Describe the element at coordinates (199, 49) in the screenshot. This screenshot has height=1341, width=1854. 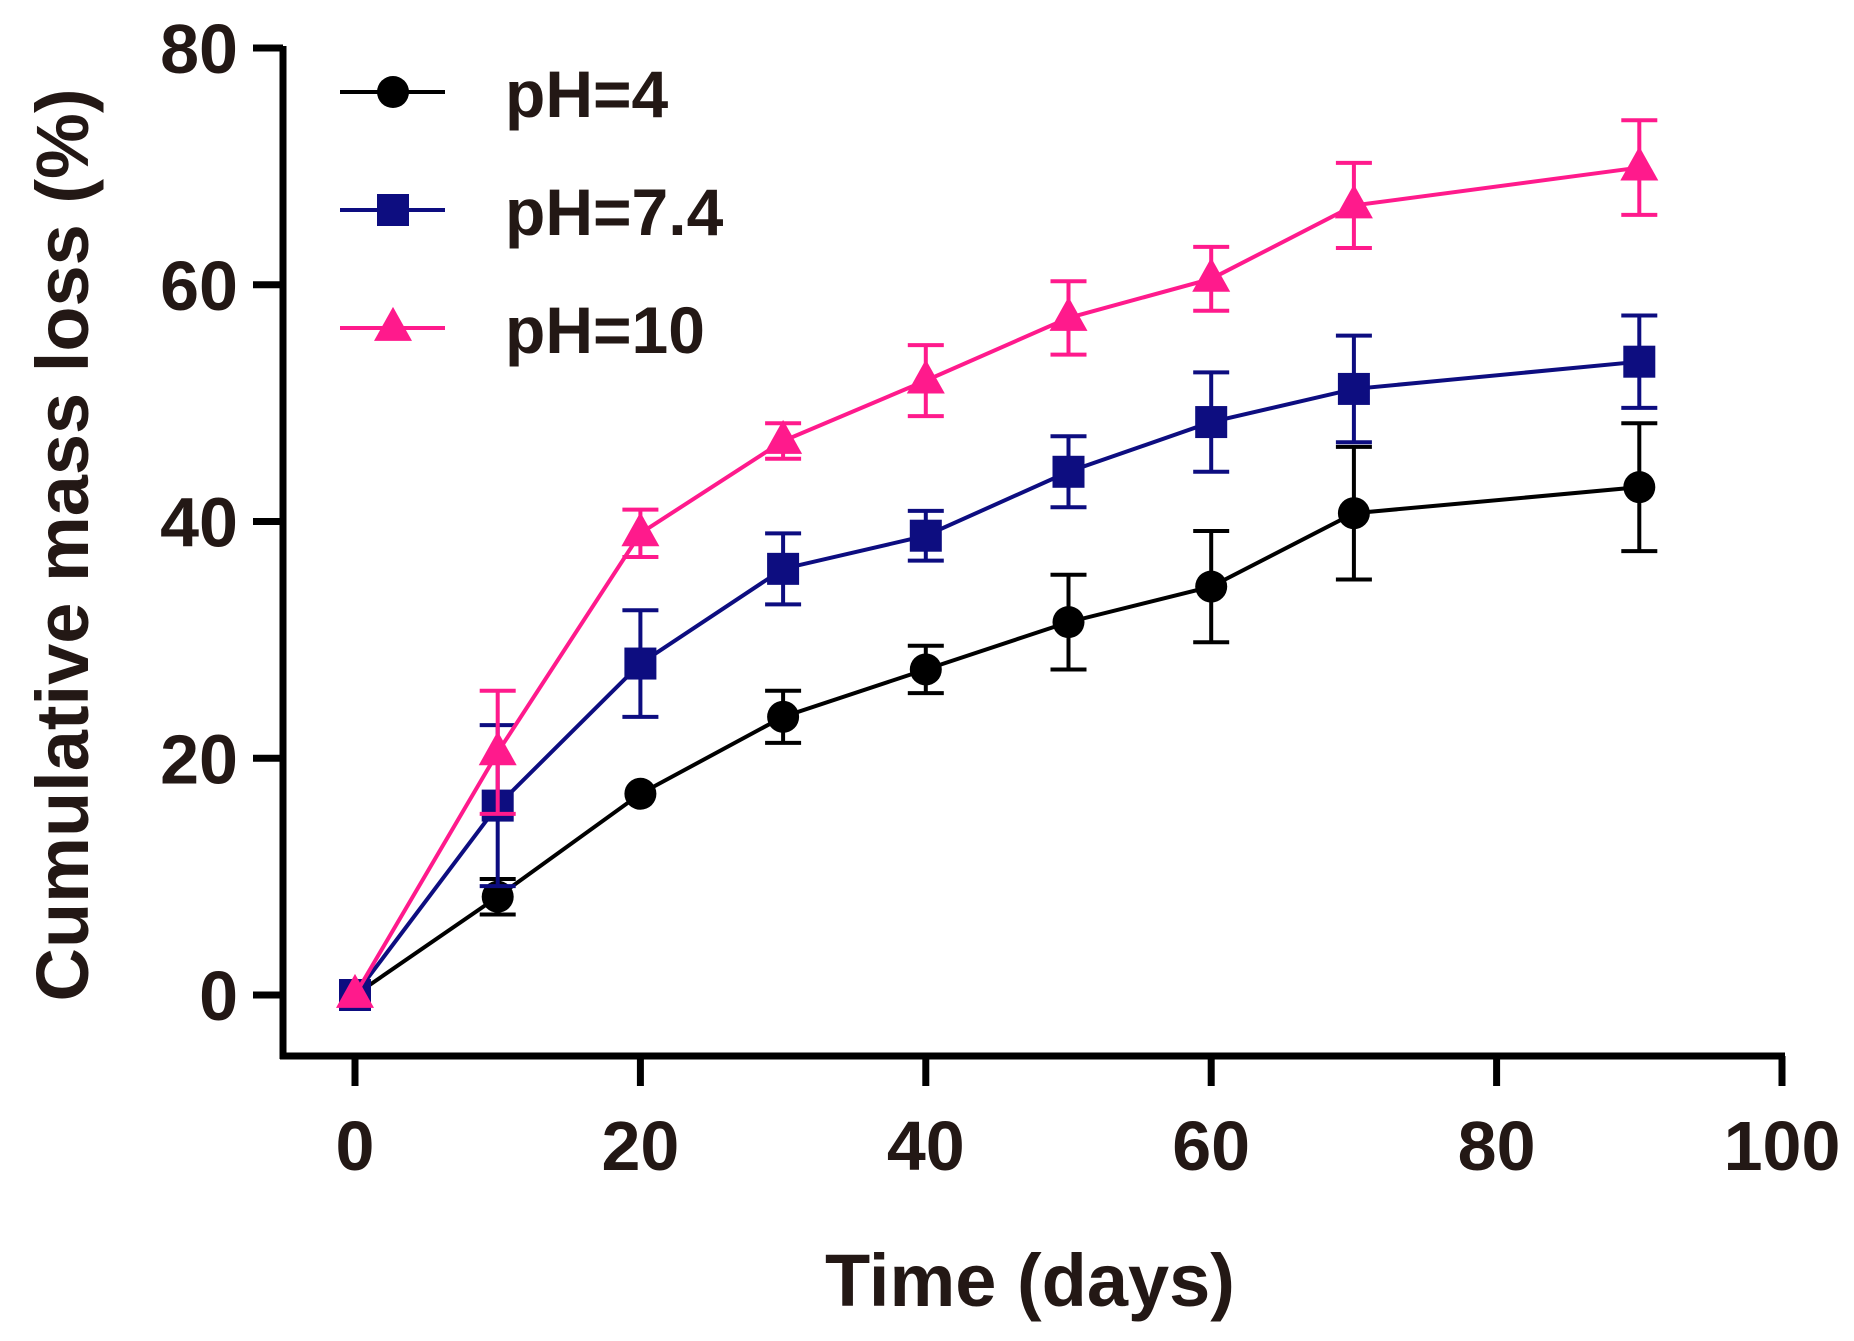
I see `y-tick-label: 80` at that location.